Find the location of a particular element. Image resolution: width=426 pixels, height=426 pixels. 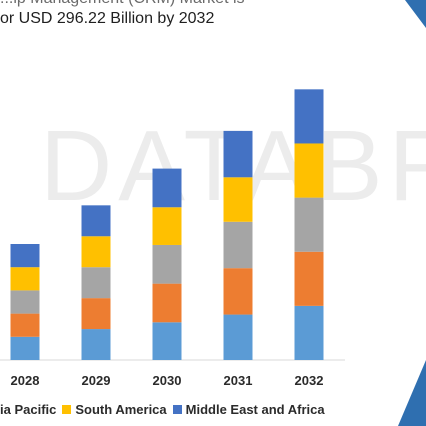

corner-accent-top is located at coordinates (415, 14).